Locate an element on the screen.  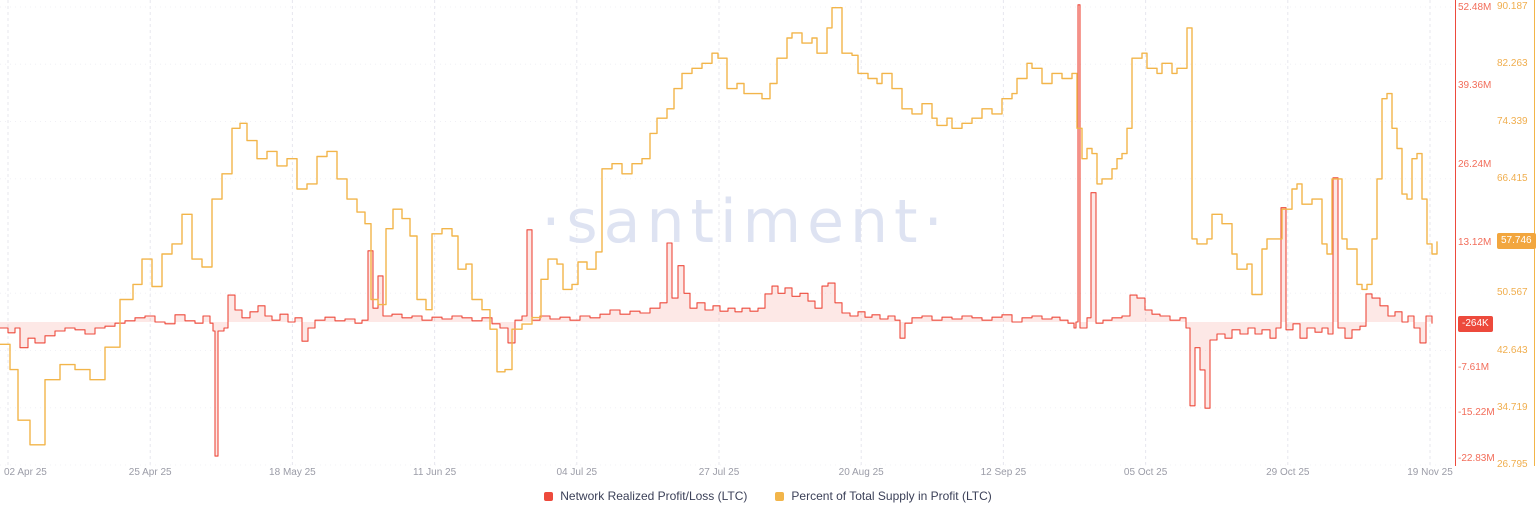
y-axis-tick-label: 26.24M is located at coordinates (1475, 164).